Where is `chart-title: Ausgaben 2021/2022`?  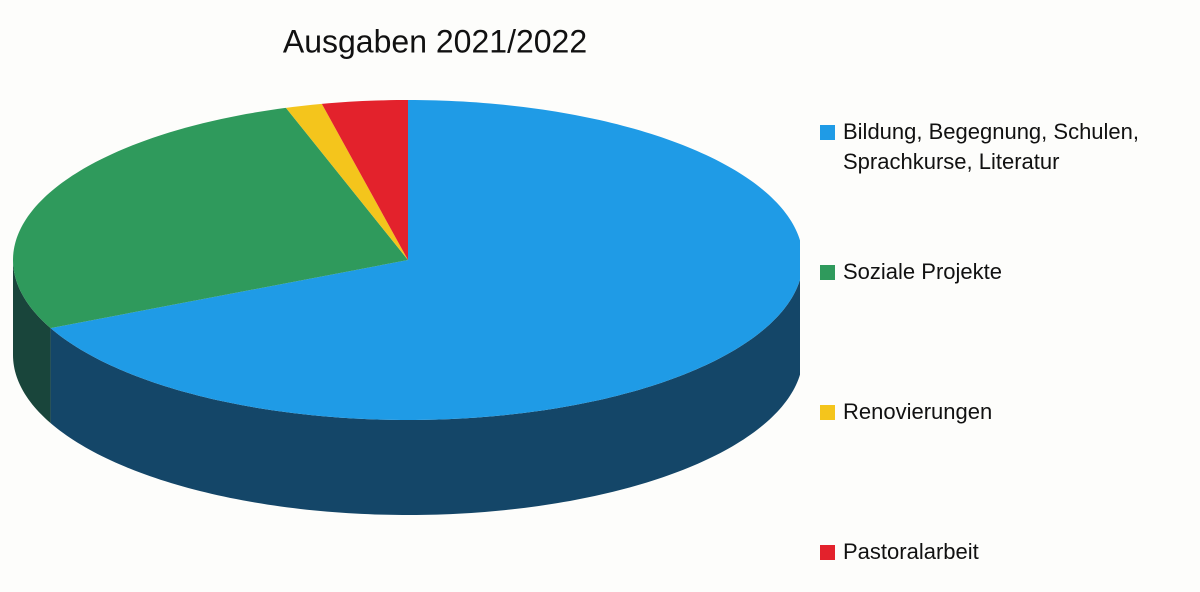
chart-title: Ausgaben 2021/2022 is located at coordinates (435, 41).